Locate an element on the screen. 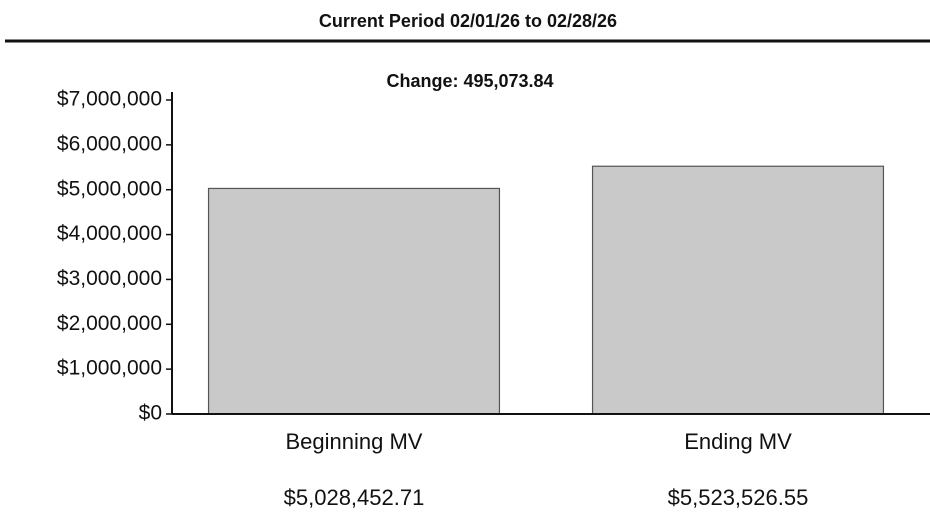 Image resolution: width=930 pixels, height=530 pixels. value-label: $5,028,452.71 is located at coordinates (354, 497).